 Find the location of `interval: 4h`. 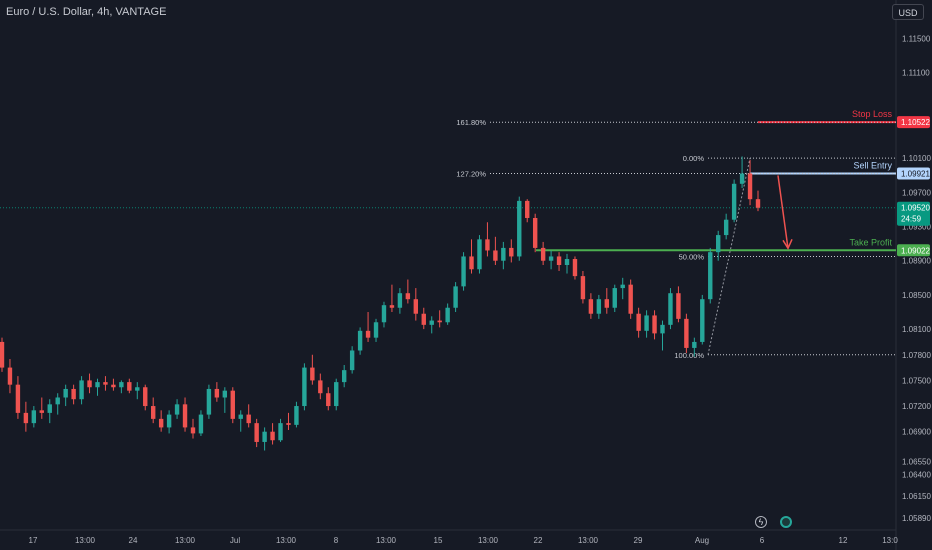

interval: 4h is located at coordinates (103, 12).